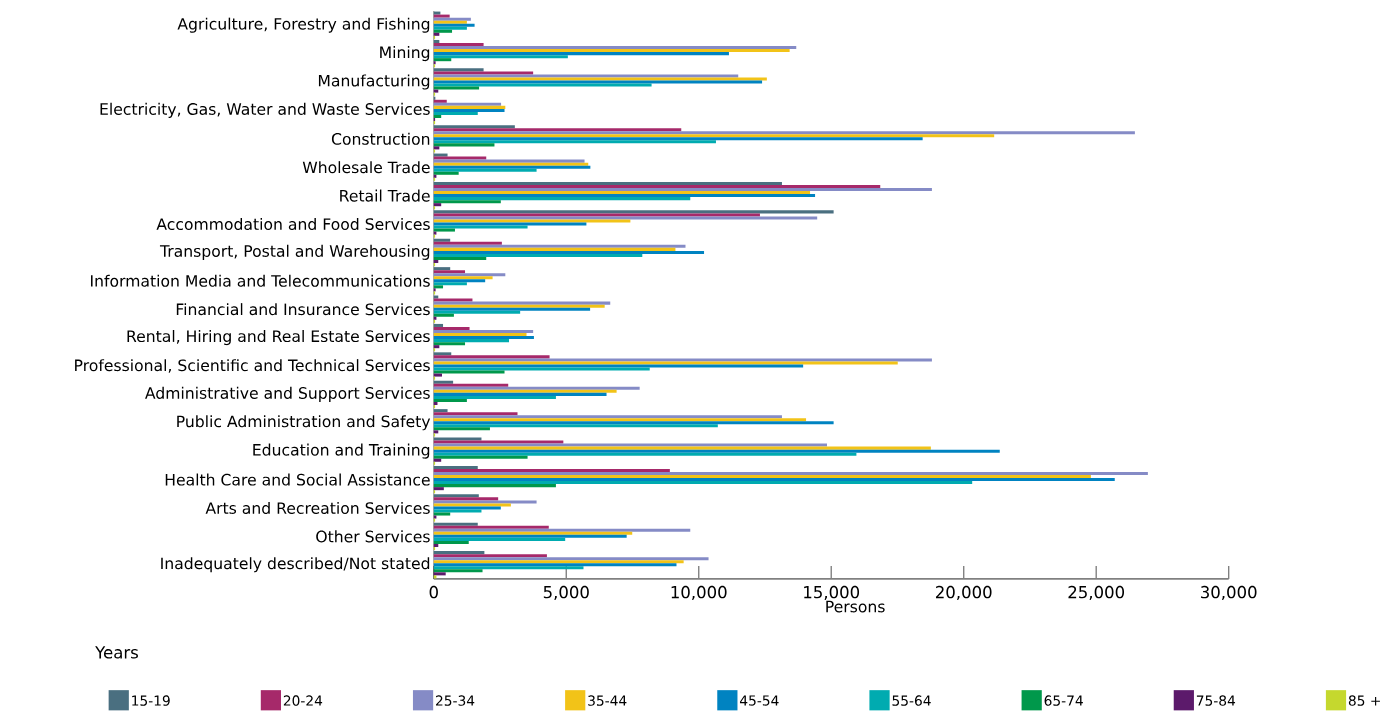 The image size is (1386, 715). I want to click on y-tick-label: Inadequately described/Not stated, so click(295, 565).